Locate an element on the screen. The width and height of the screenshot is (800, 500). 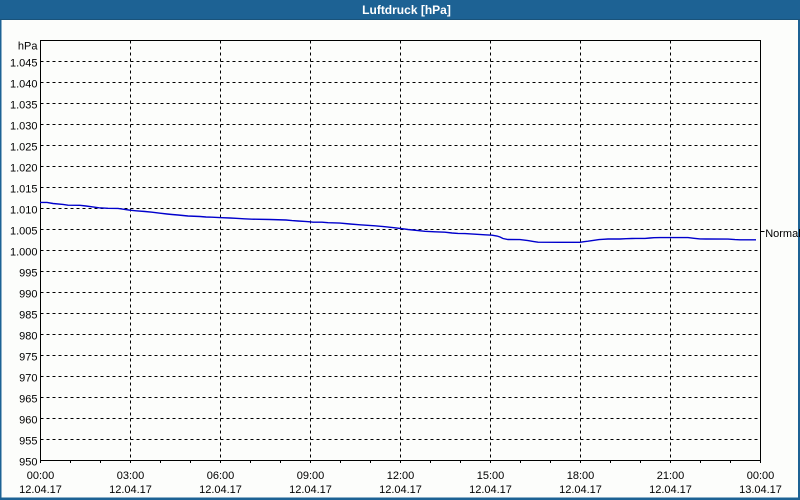
svg-text: 1.030 is located at coordinates (24, 127).